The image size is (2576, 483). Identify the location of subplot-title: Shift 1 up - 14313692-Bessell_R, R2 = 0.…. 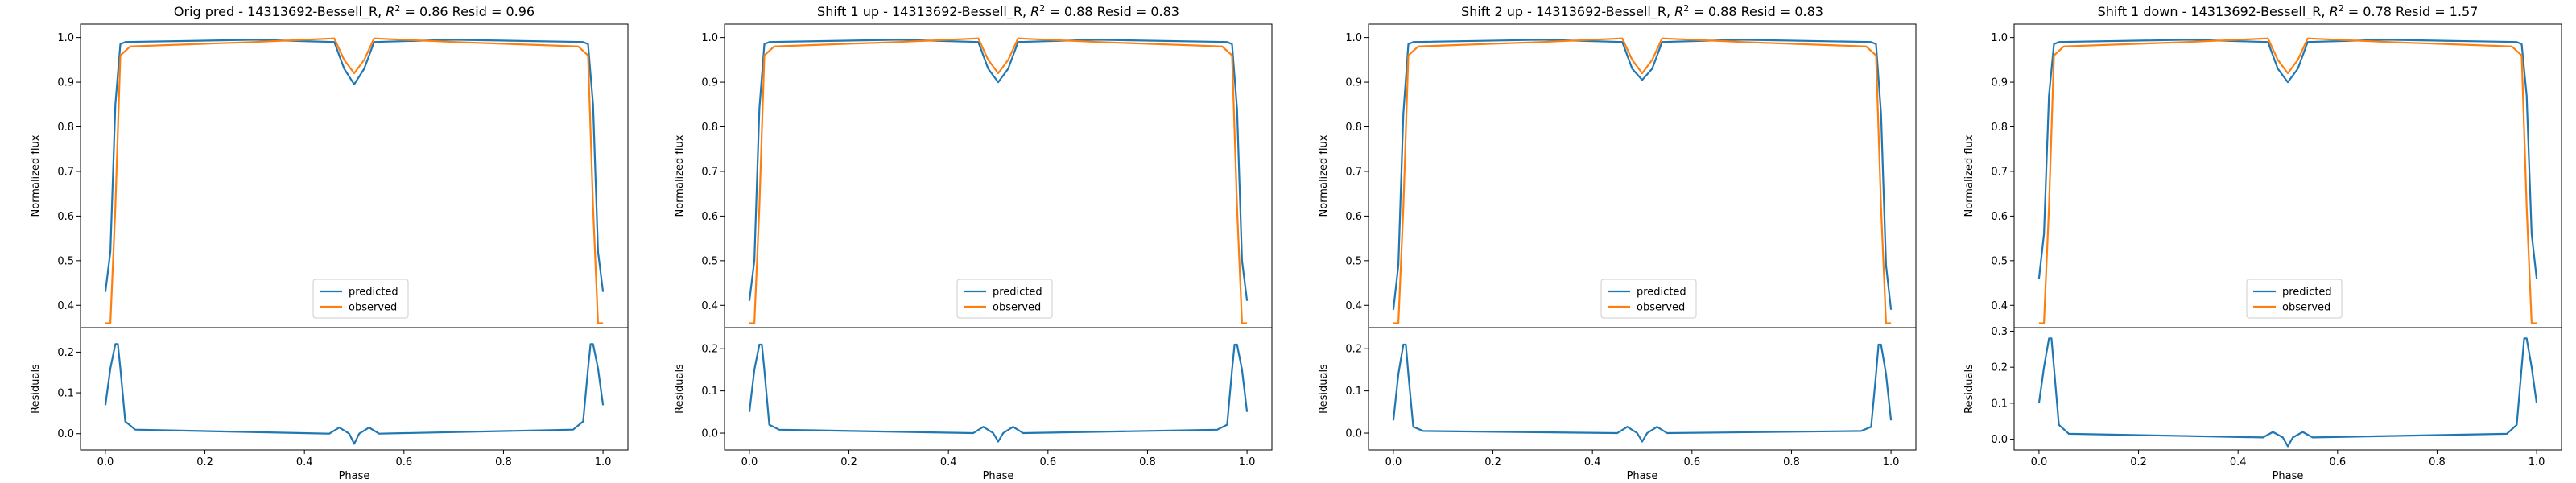
(998, 11).